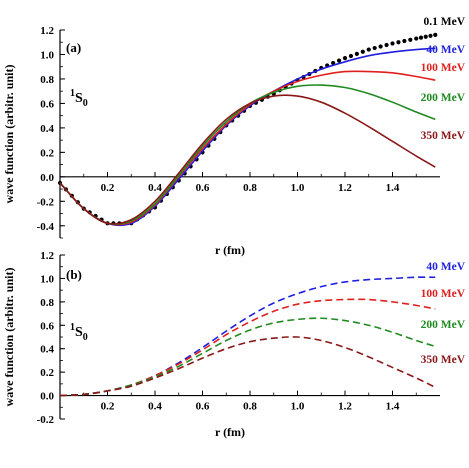 The height and width of the screenshot is (468, 469). Describe the element at coordinates (444, 22) in the screenshot. I see `series-label-0-1-mev: 0.1 MeV` at that location.